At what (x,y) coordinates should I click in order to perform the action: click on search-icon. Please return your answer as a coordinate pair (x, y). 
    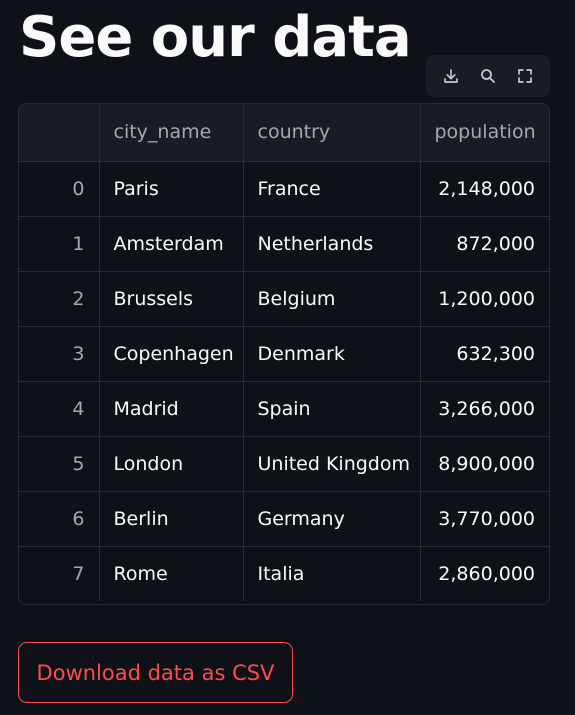
    Looking at the image, I should click on (488, 76).